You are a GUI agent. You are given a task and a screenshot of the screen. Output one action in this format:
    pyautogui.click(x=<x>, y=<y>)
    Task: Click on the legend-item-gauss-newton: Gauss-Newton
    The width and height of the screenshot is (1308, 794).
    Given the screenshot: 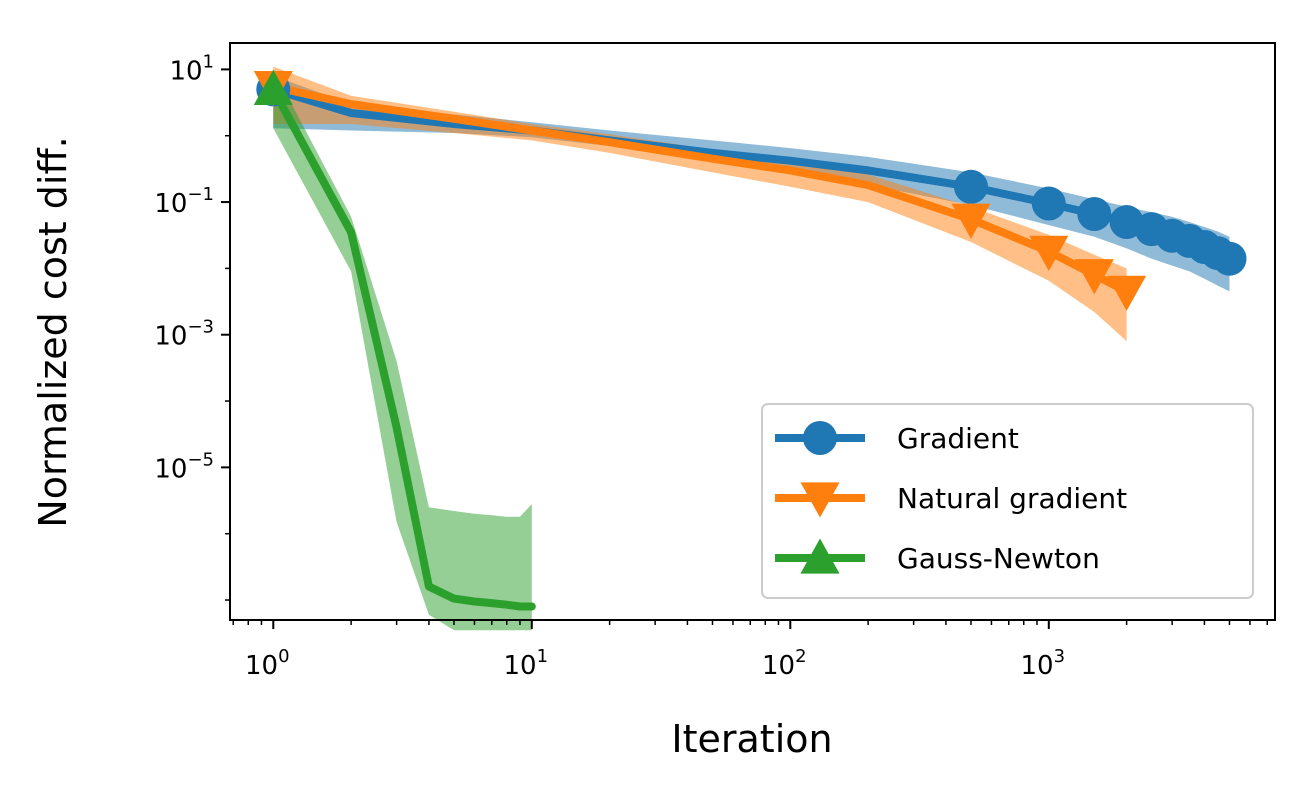 What is the action you would take?
    pyautogui.click(x=937, y=556)
    